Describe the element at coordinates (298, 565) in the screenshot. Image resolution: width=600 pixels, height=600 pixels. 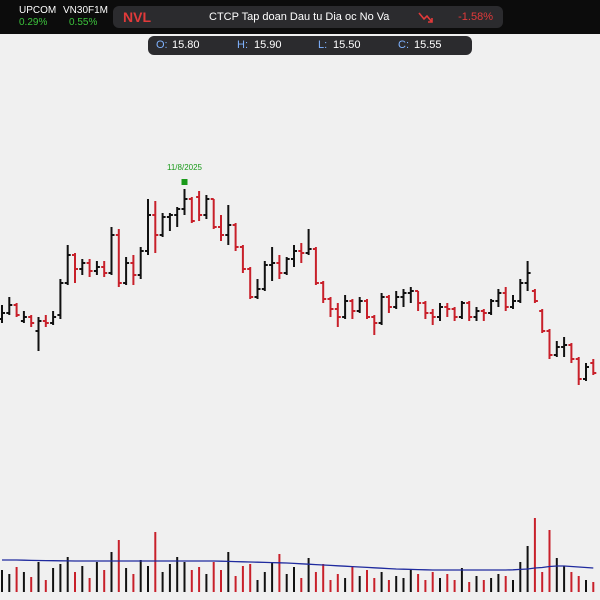
I see `volume-ma-line` at that location.